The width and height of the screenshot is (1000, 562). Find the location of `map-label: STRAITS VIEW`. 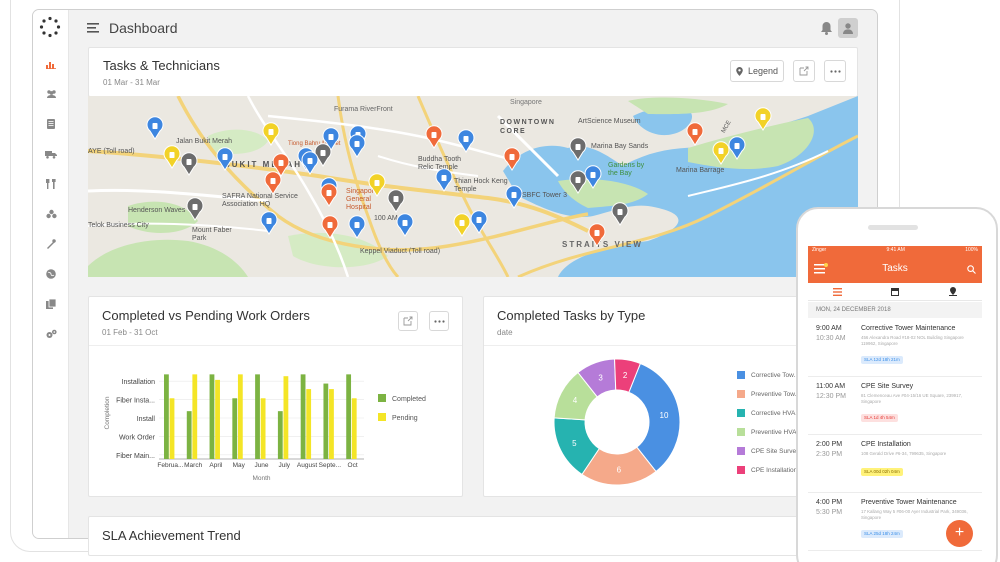

map-label: STRAITS VIEW is located at coordinates (602, 244).